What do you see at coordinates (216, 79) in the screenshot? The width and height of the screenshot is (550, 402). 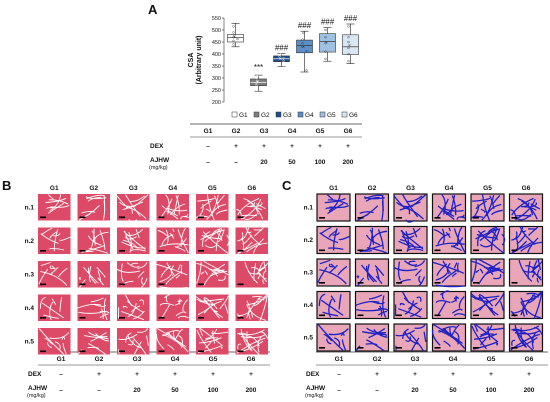 I see `y-tick-label: 300` at bounding box center [216, 79].